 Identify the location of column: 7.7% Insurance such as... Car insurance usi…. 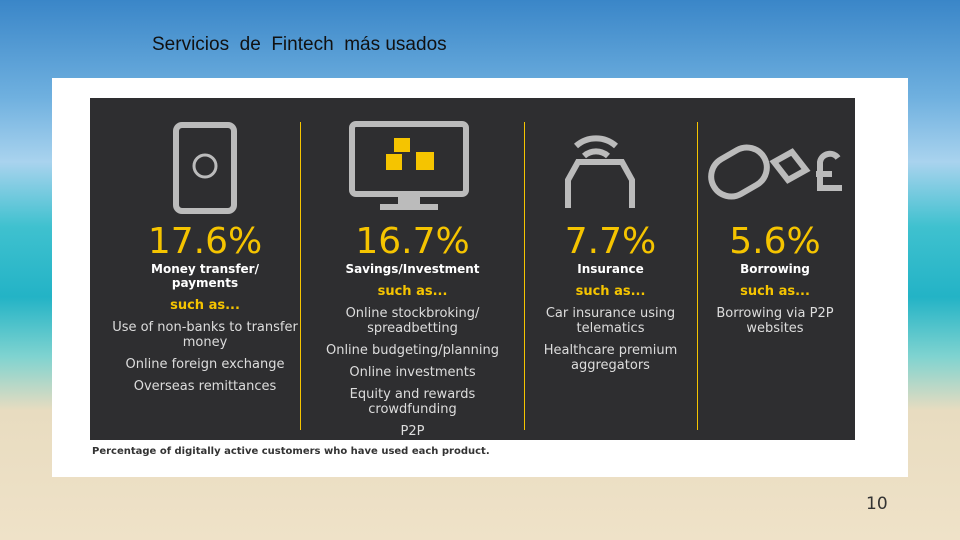
(610, 297).